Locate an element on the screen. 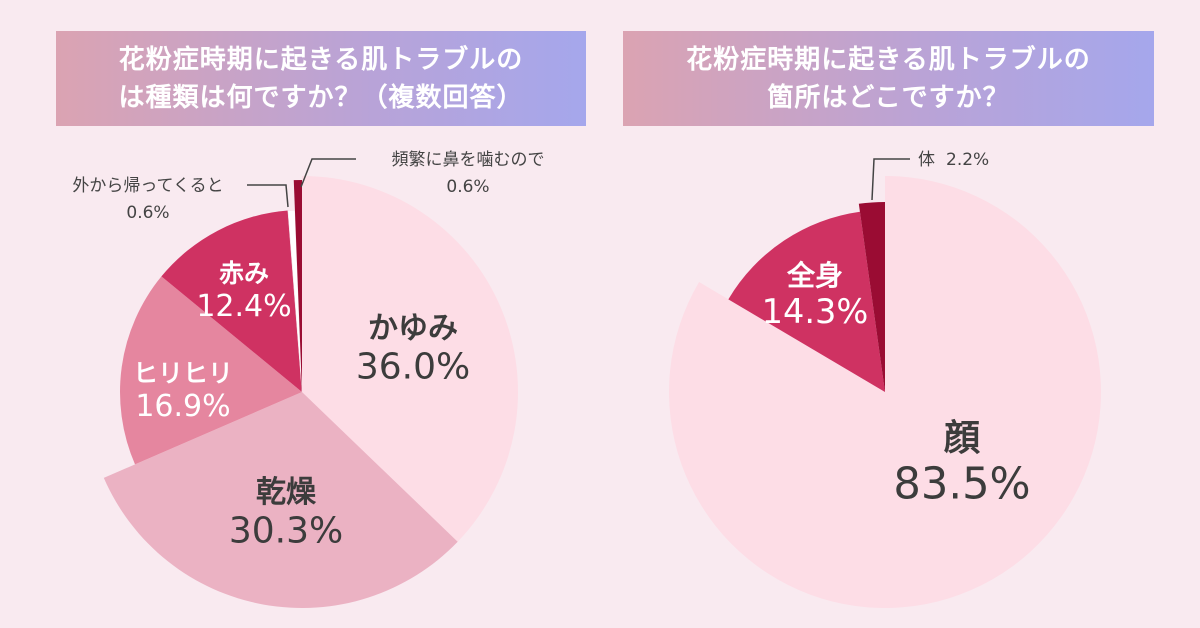 This screenshot has height=628, width=1200. slice-label: 乾燥 is located at coordinates (286, 492).